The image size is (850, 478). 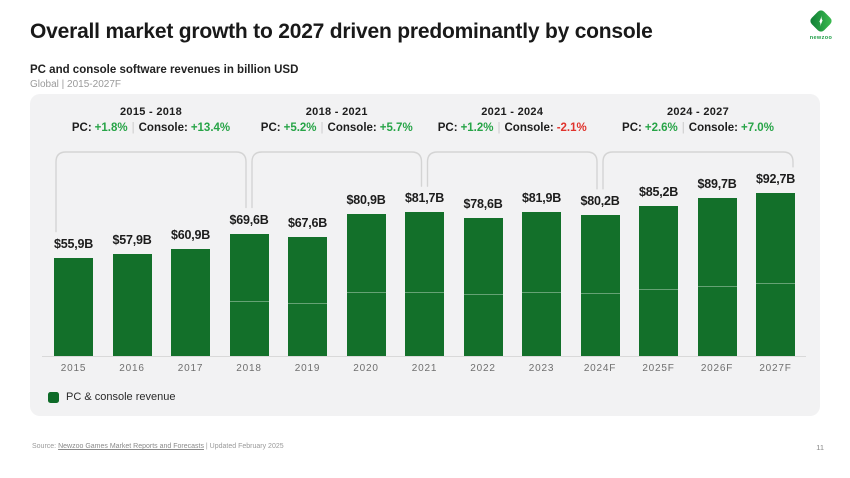 I want to click on x-axis-tick-label: 2022, so click(x=483, y=368).